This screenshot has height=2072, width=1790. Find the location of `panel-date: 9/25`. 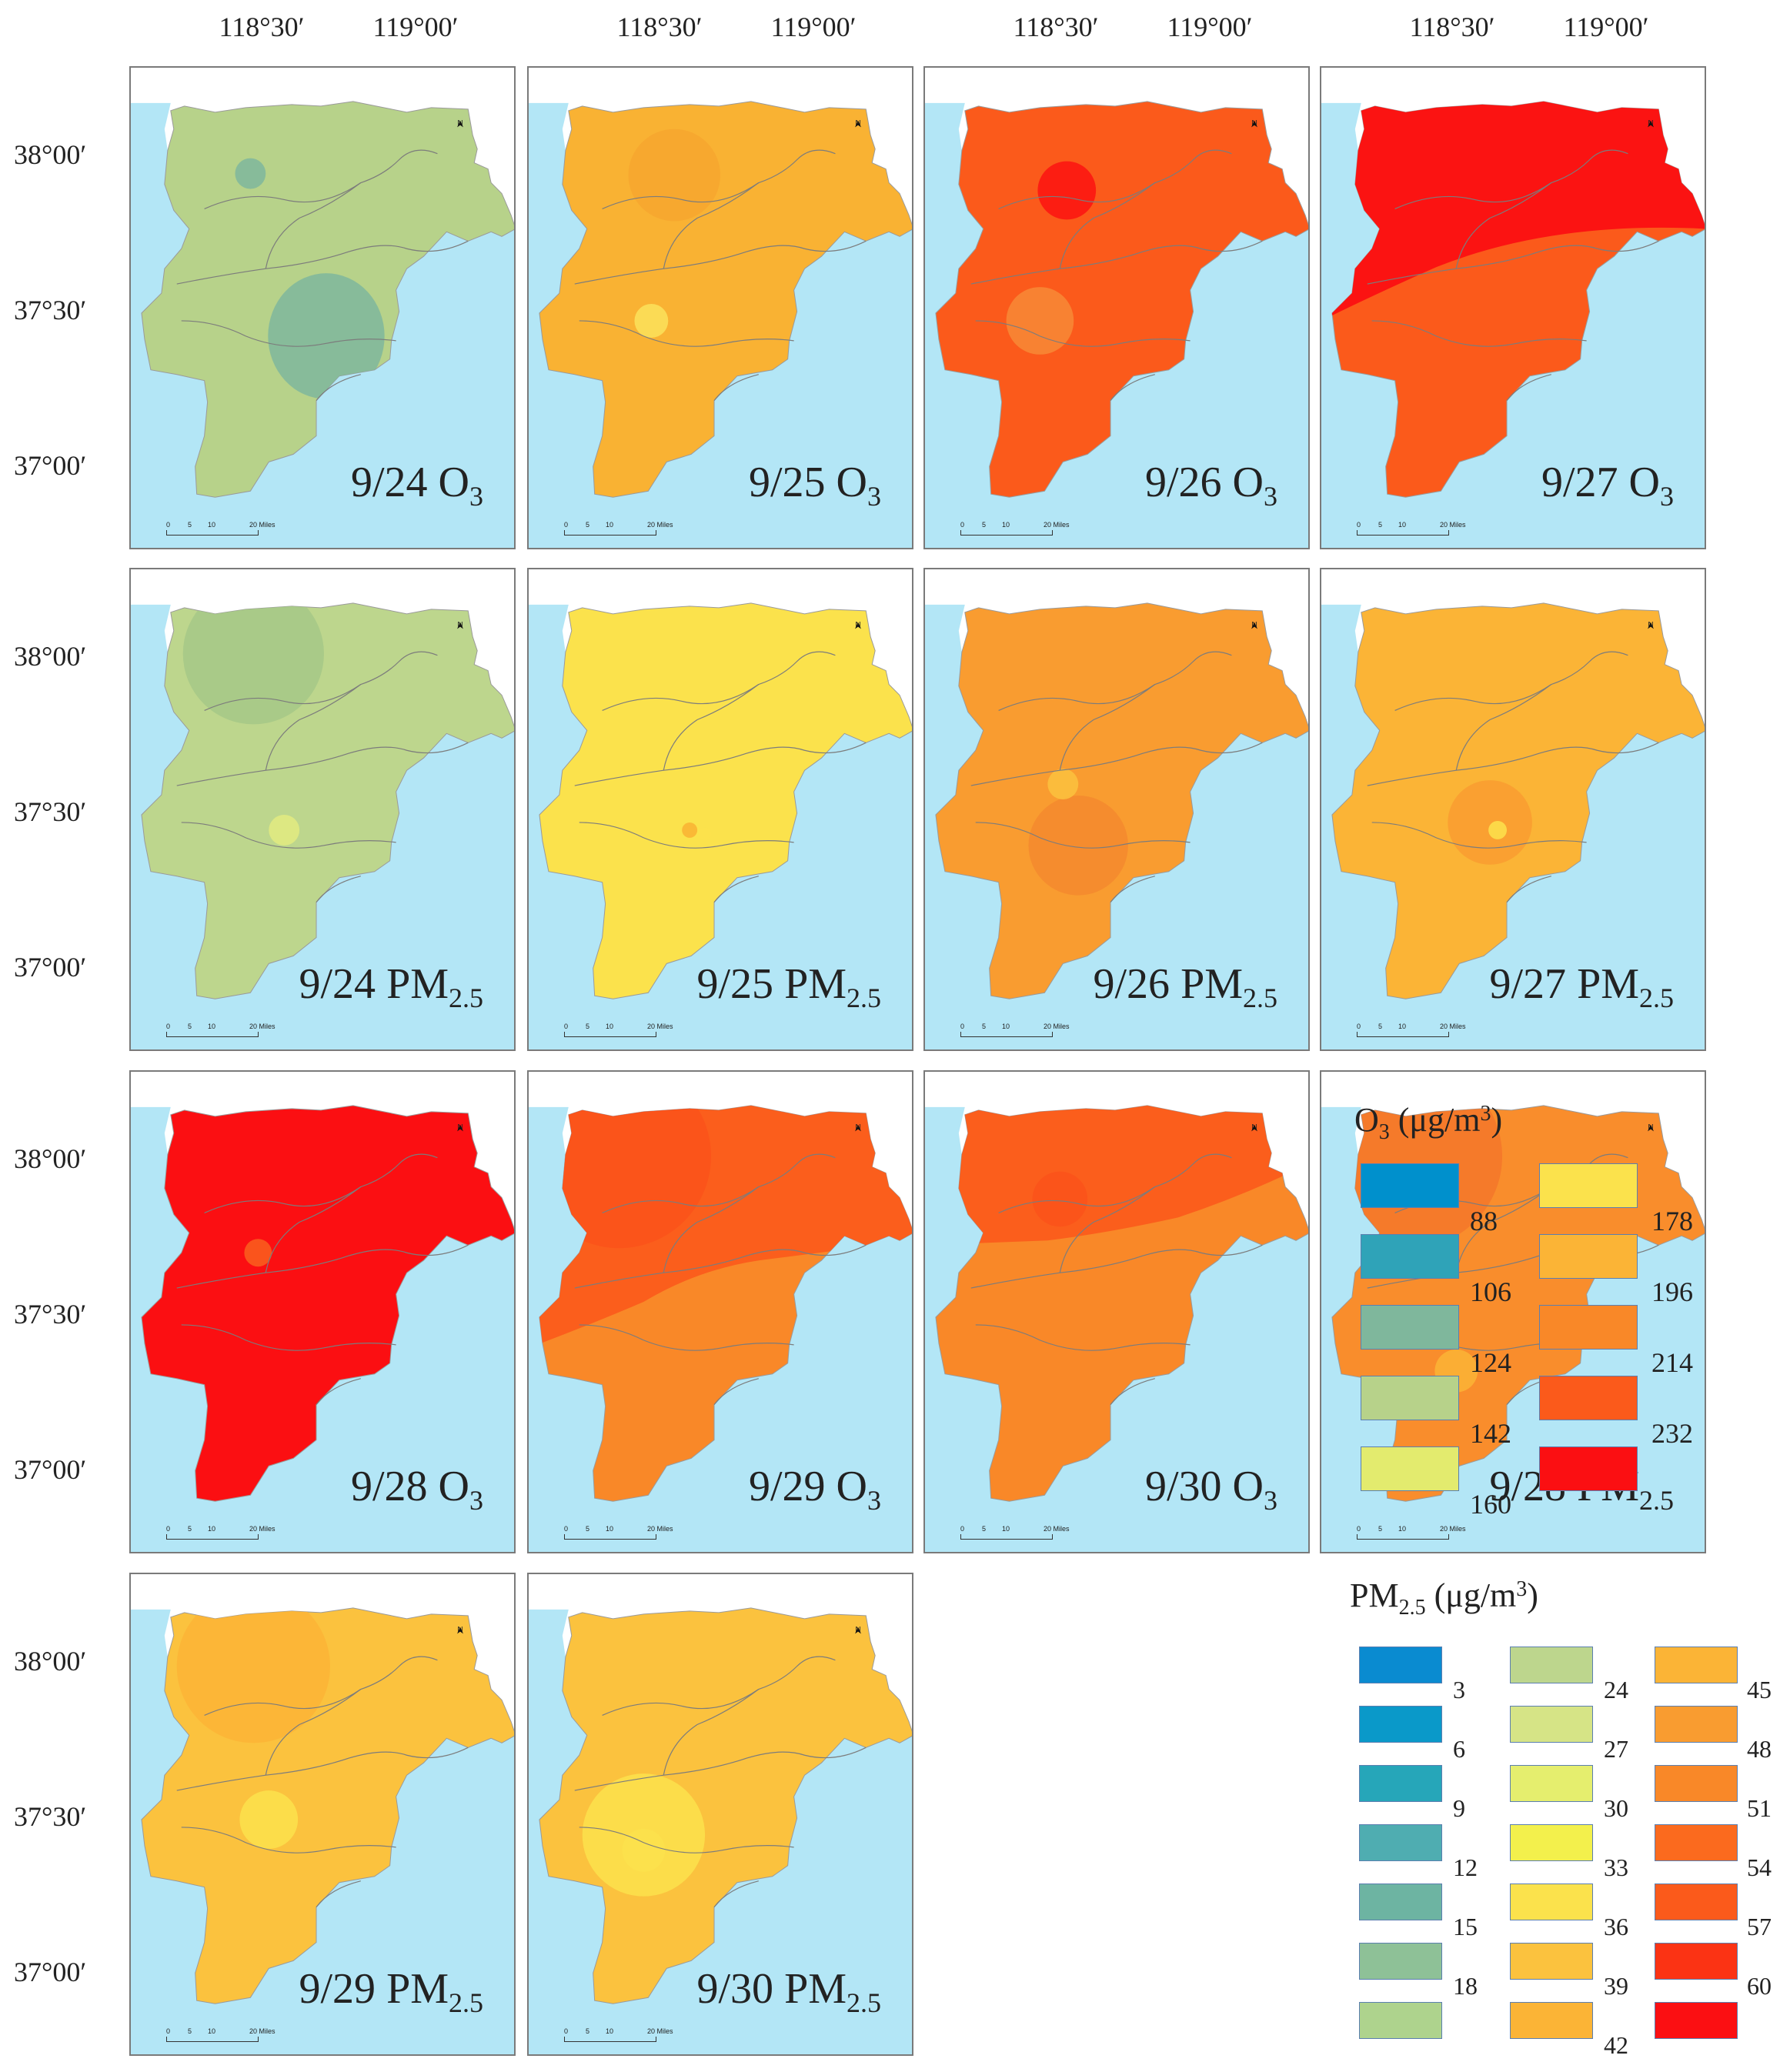

panel-date: 9/25 is located at coordinates (787, 482).